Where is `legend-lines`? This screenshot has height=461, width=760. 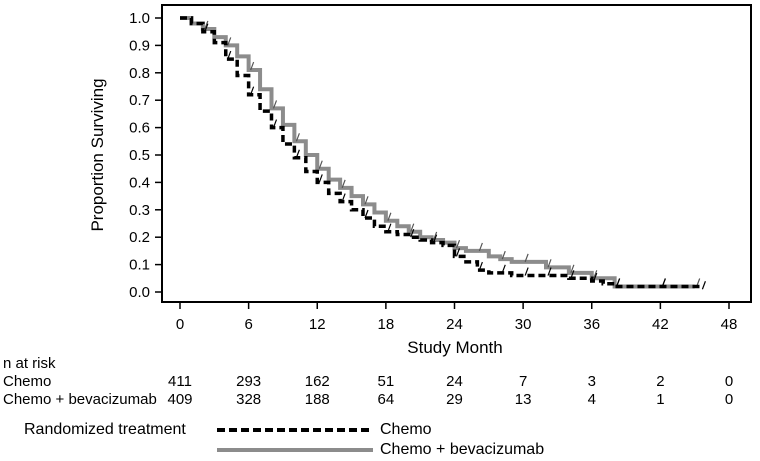 legend-lines is located at coordinates (295, 440).